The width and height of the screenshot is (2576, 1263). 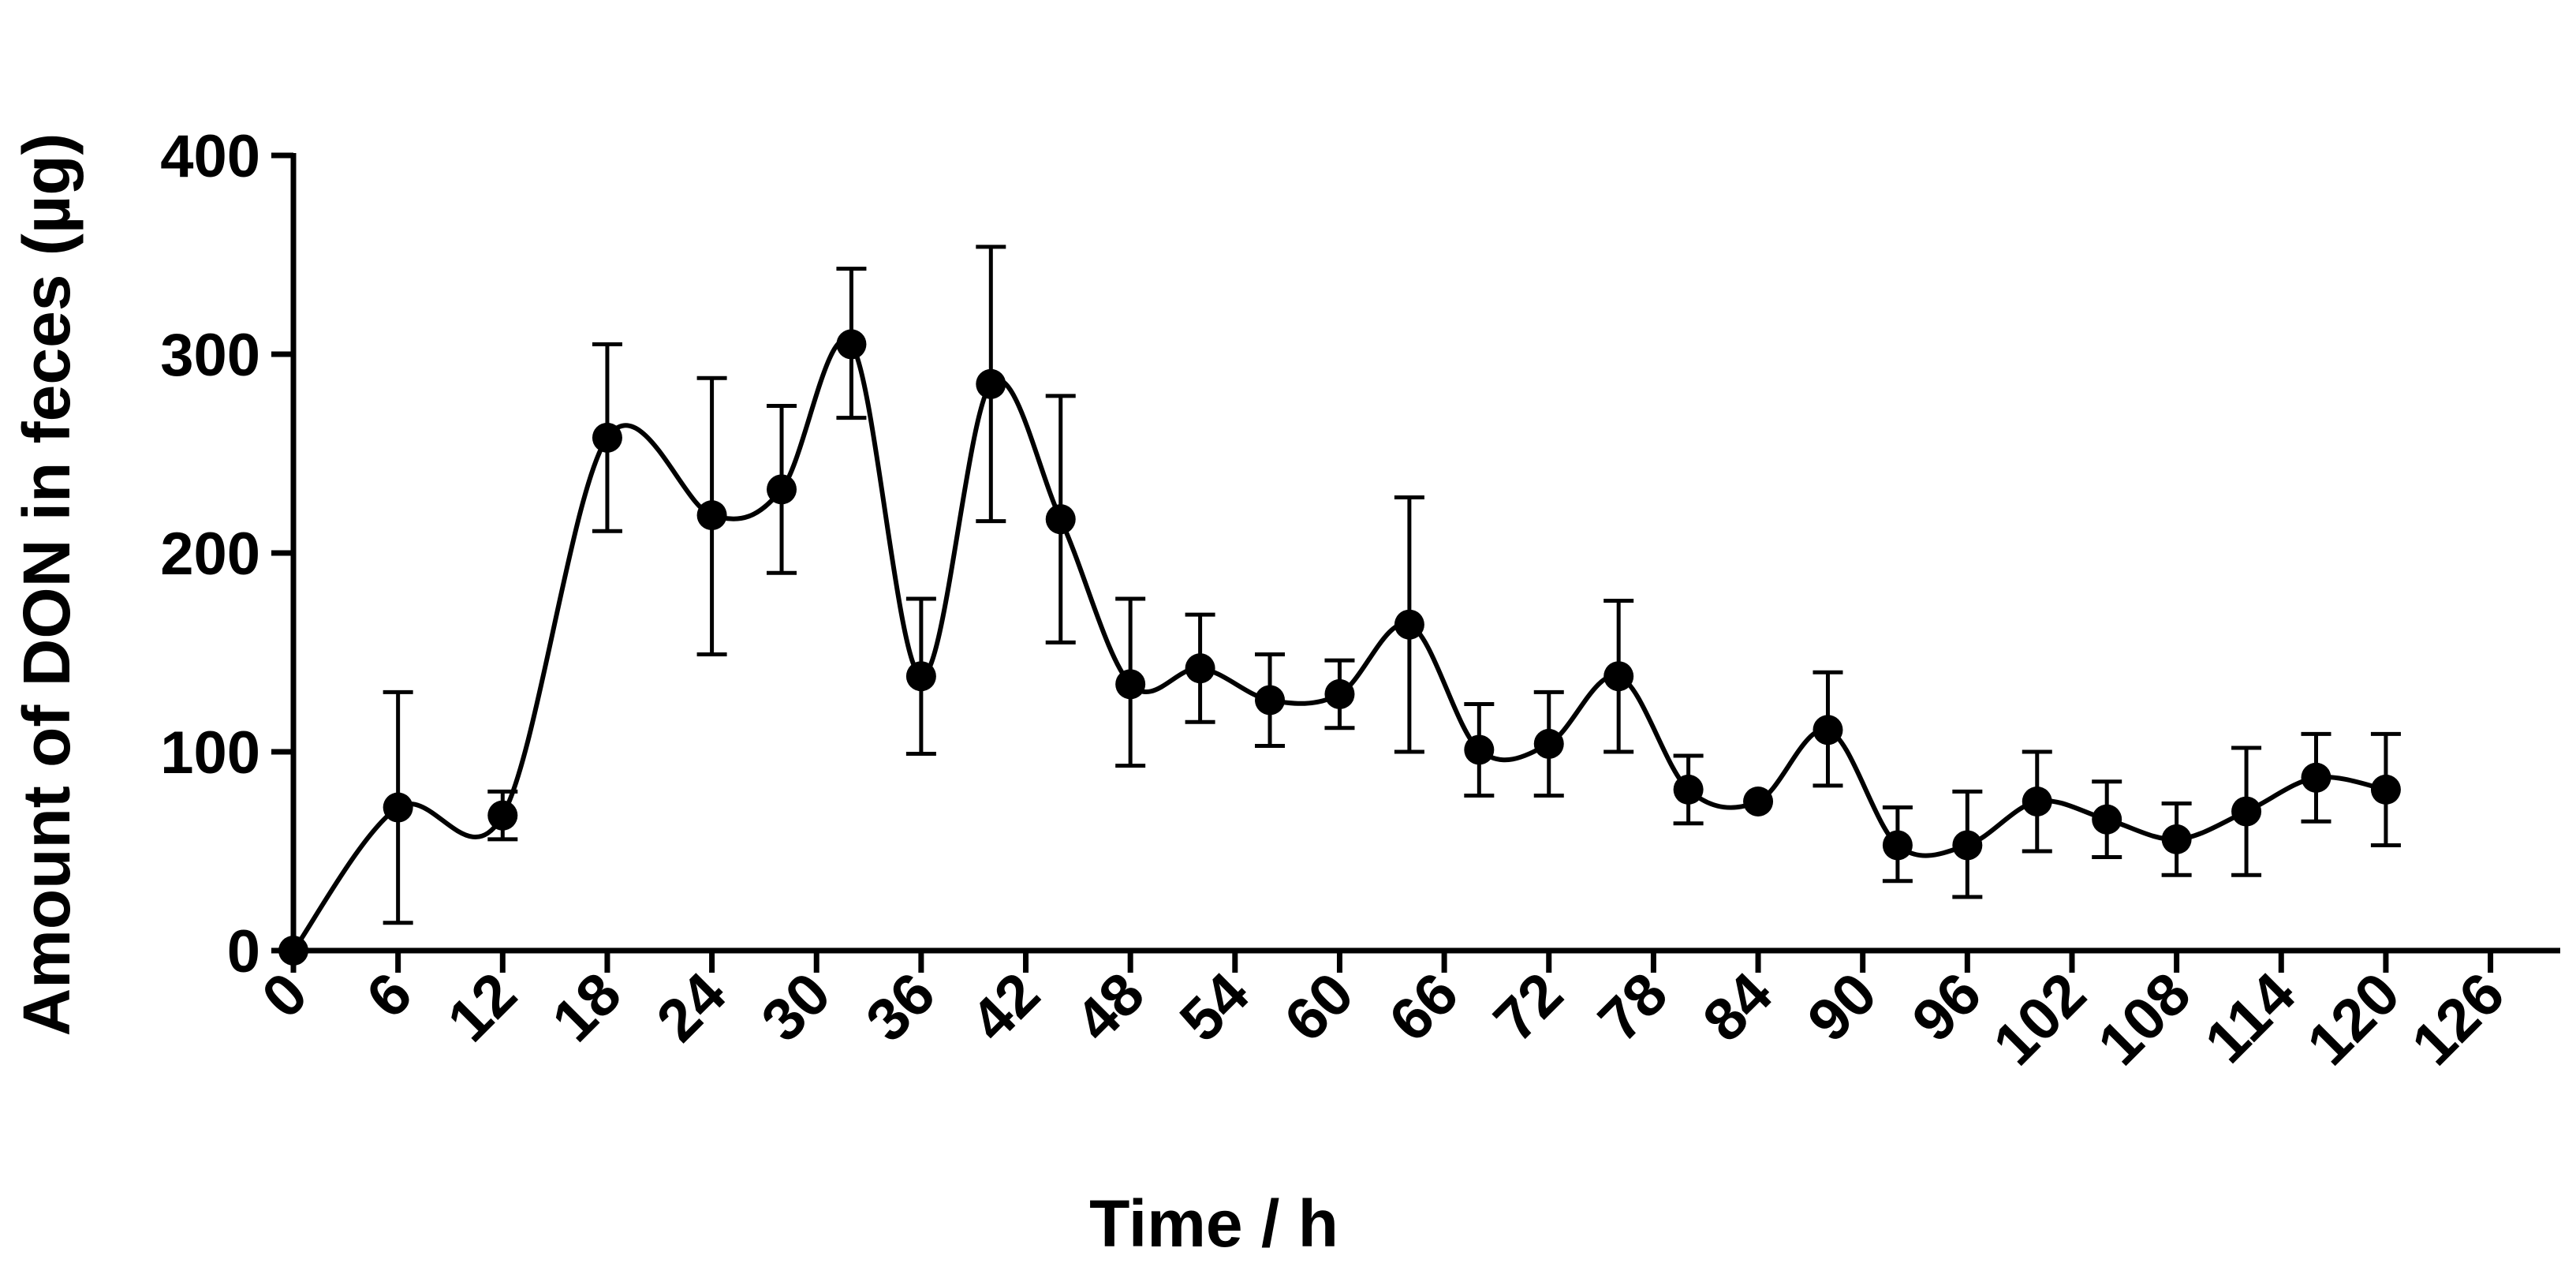 What do you see at coordinates (210, 753) in the screenshot?
I see `y-tick-label: 100` at bounding box center [210, 753].